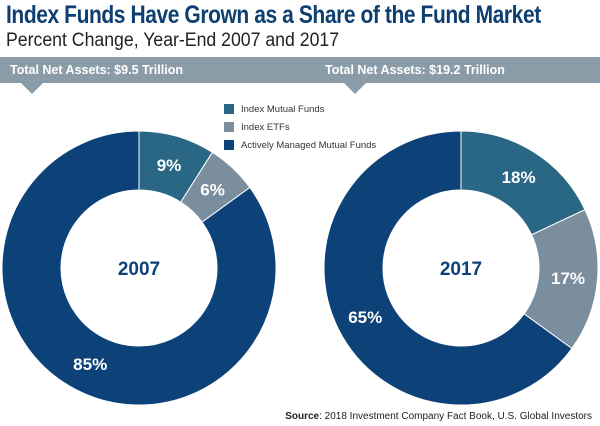  Describe the element at coordinates (302, 416) in the screenshot. I see `source-label: Source` at that location.